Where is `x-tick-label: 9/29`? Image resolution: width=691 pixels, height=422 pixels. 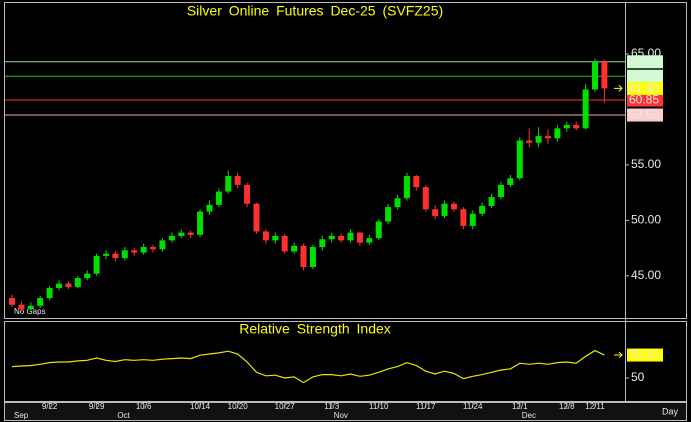
x-tick-label: 9/29 is located at coordinates (97, 406).